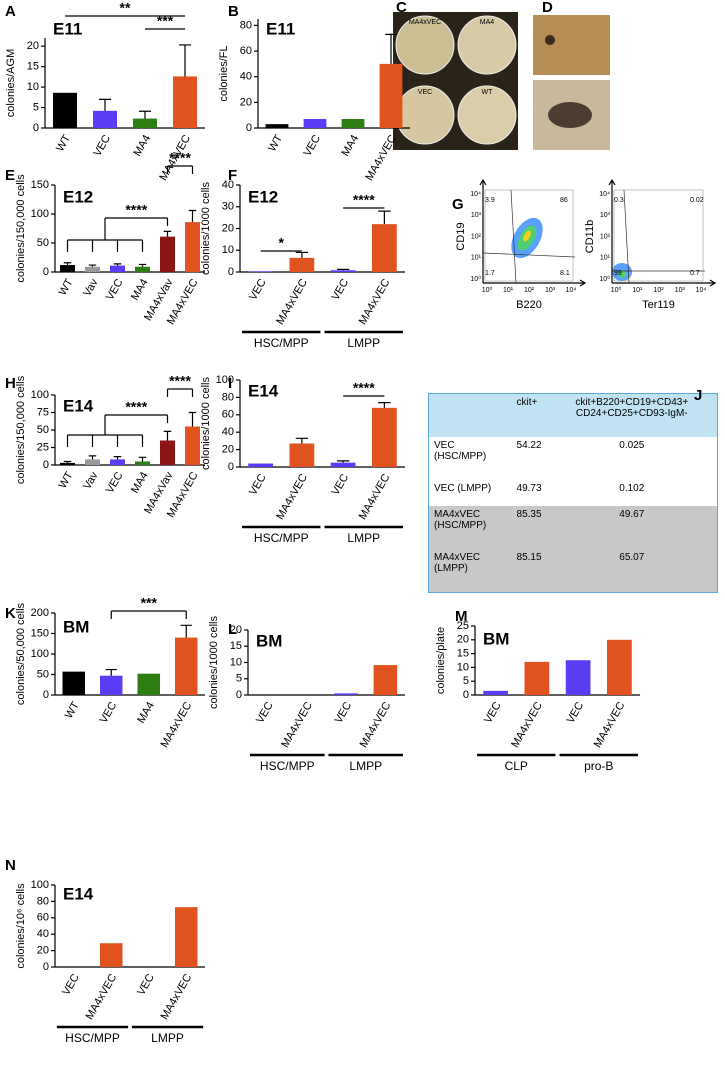 The height and width of the screenshot is (1066, 725). What do you see at coordinates (605, 258) in the screenshot?
I see `y-tick-label: 10¹` at bounding box center [605, 258].